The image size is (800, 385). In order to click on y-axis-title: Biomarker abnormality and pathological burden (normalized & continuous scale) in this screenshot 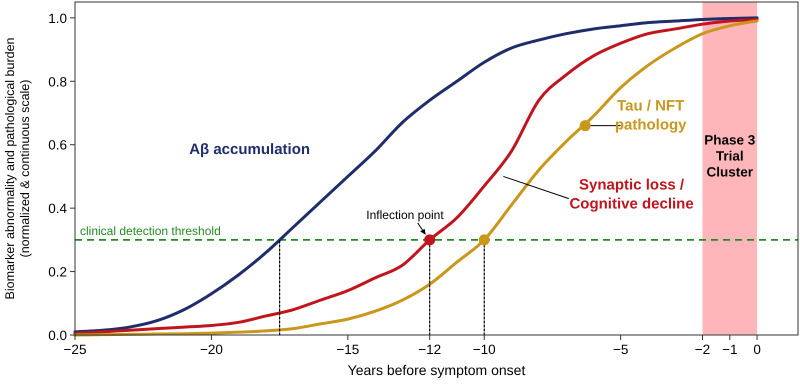, I will do `click(17, 168)`.